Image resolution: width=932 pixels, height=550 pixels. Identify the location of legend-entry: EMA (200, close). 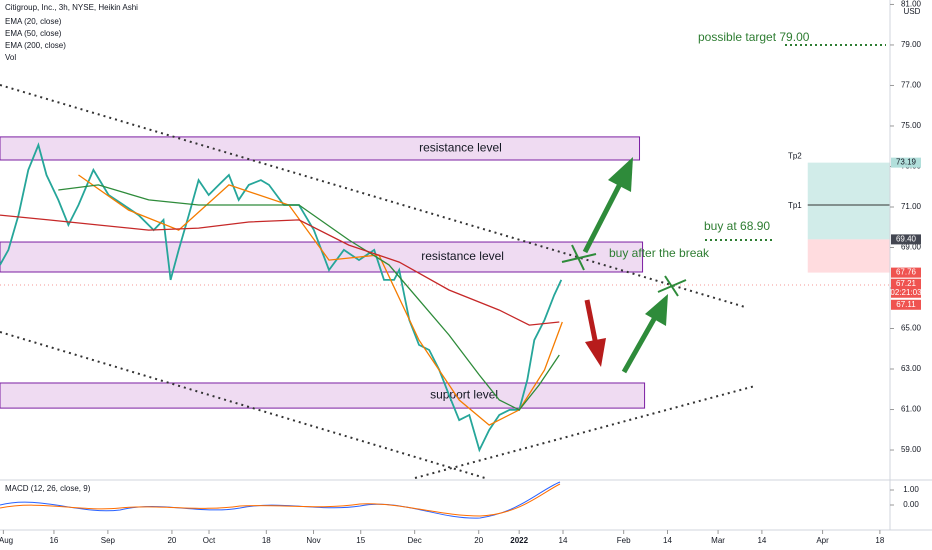
(35, 45).